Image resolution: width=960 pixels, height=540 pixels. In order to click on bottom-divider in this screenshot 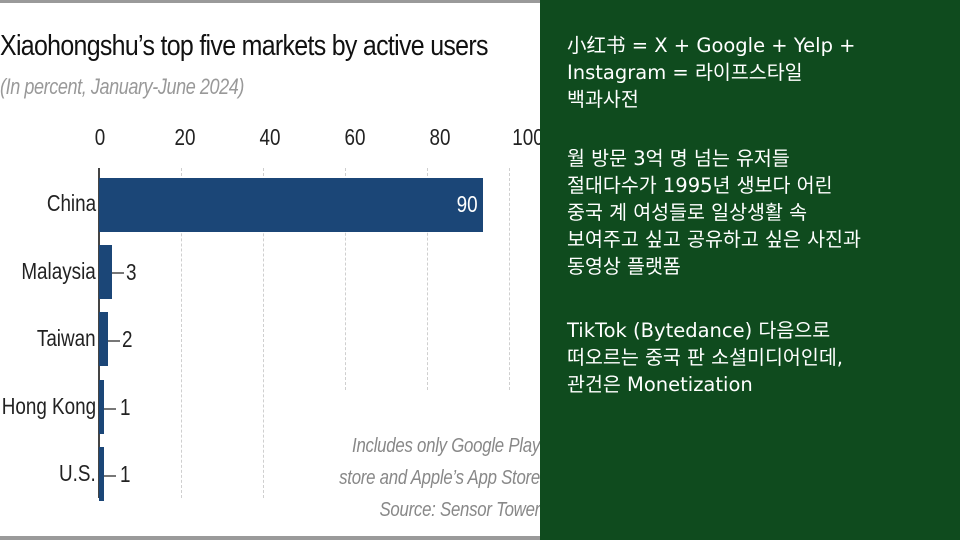, I will do `click(270, 538)`.